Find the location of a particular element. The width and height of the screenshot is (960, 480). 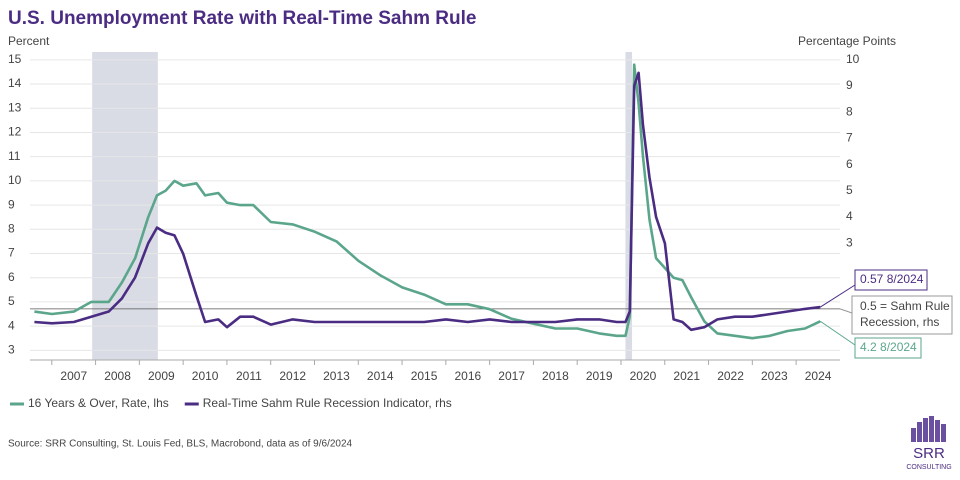

x-tick-label: 2010 is located at coordinates (205, 376).